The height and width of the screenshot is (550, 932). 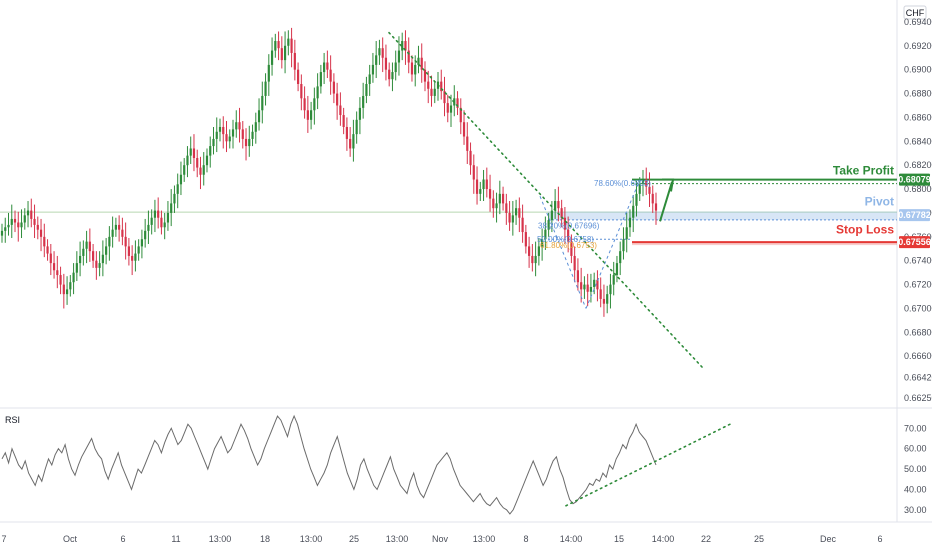 What do you see at coordinates (914, 215) in the screenshot?
I see `pivot-badge: 0.67782` at bounding box center [914, 215].